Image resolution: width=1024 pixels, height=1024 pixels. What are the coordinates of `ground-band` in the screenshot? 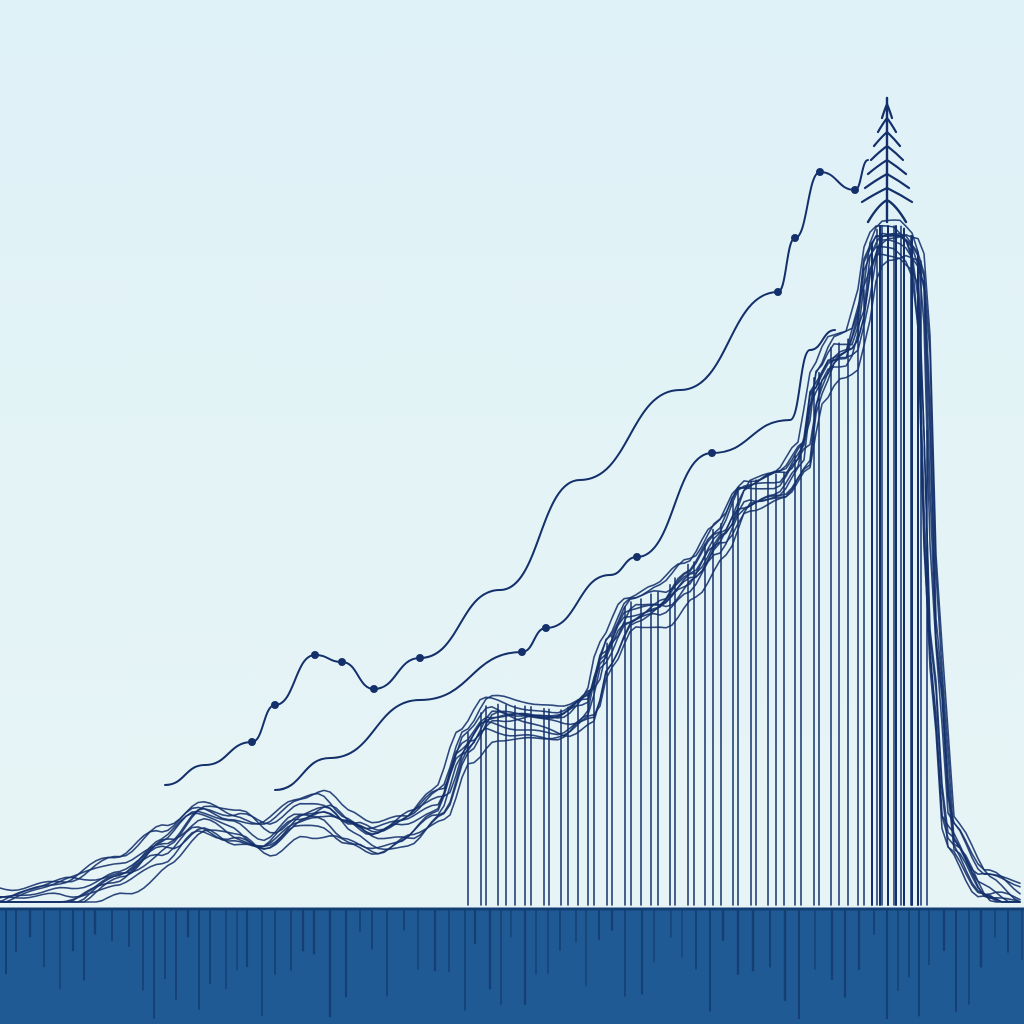 It's located at (512, 966).